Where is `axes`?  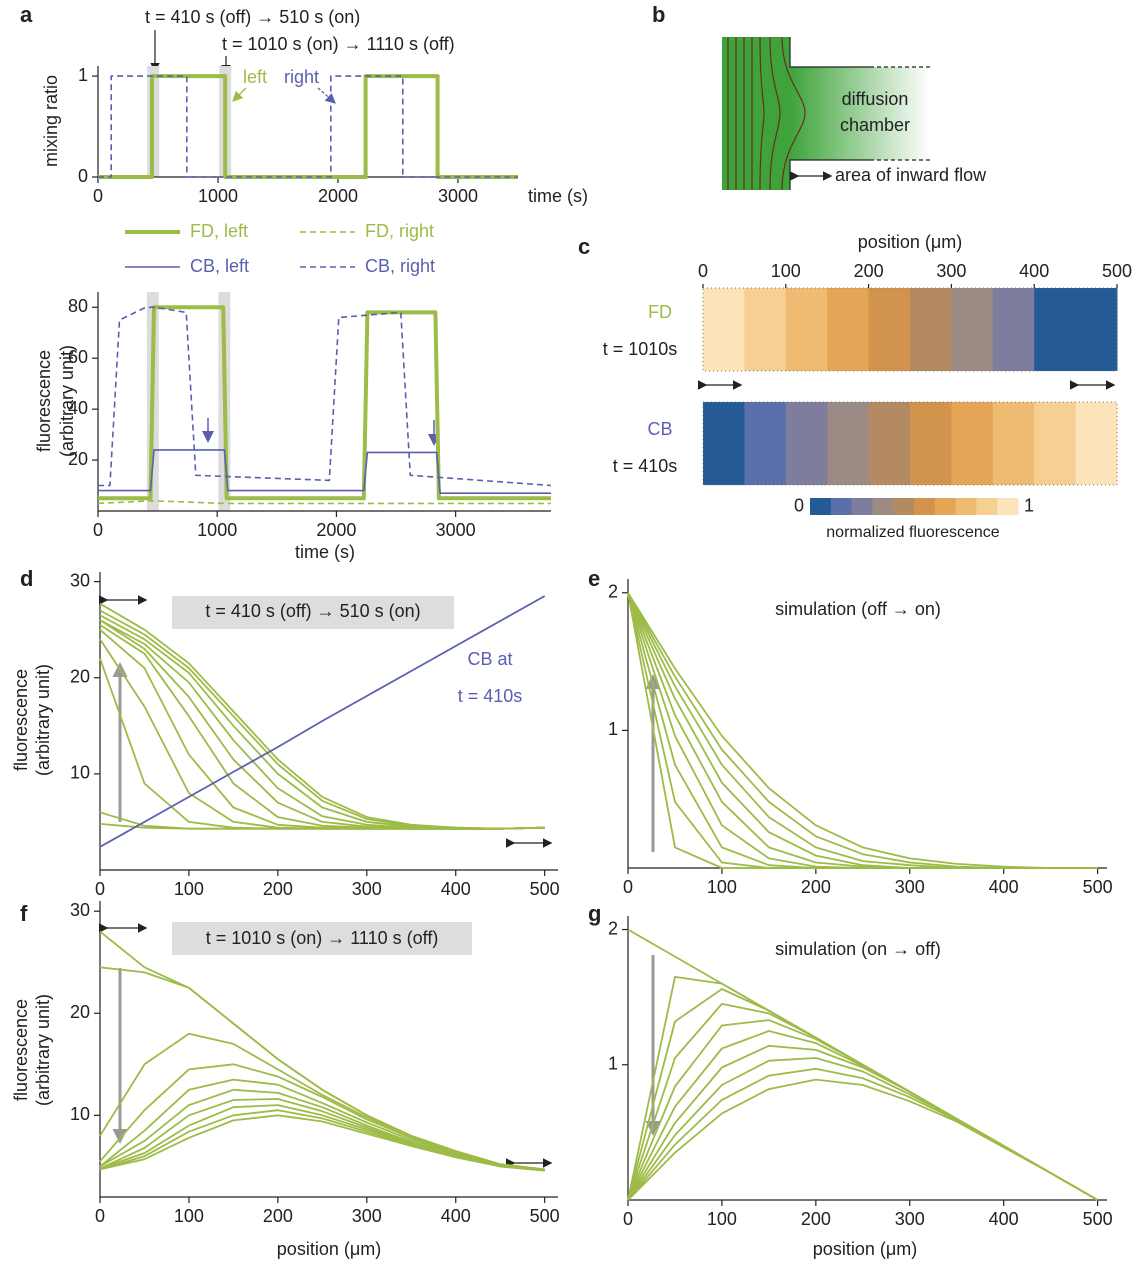
axes is located at coordinates (867, 724).